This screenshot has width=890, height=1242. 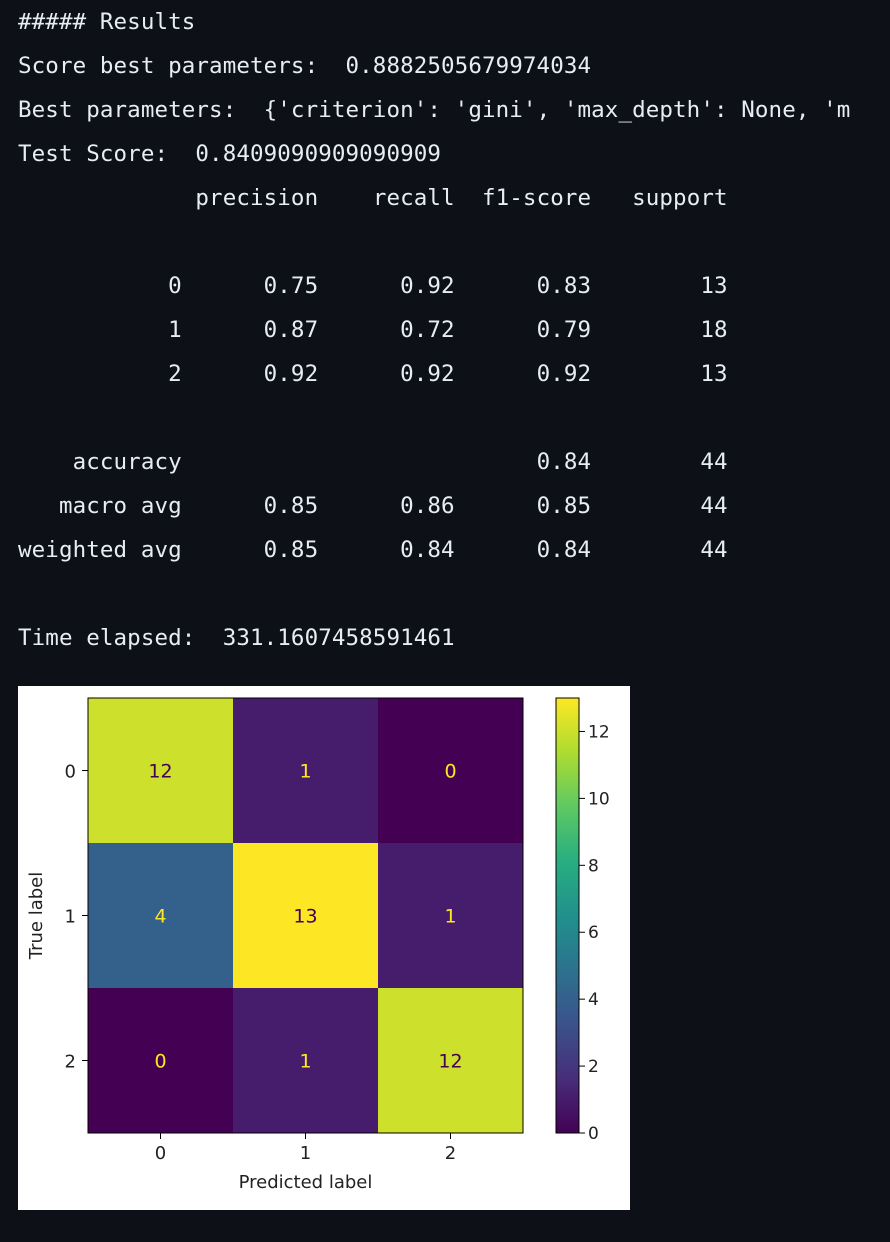 I want to click on colorbar-tick-label: 10, so click(x=599, y=799).